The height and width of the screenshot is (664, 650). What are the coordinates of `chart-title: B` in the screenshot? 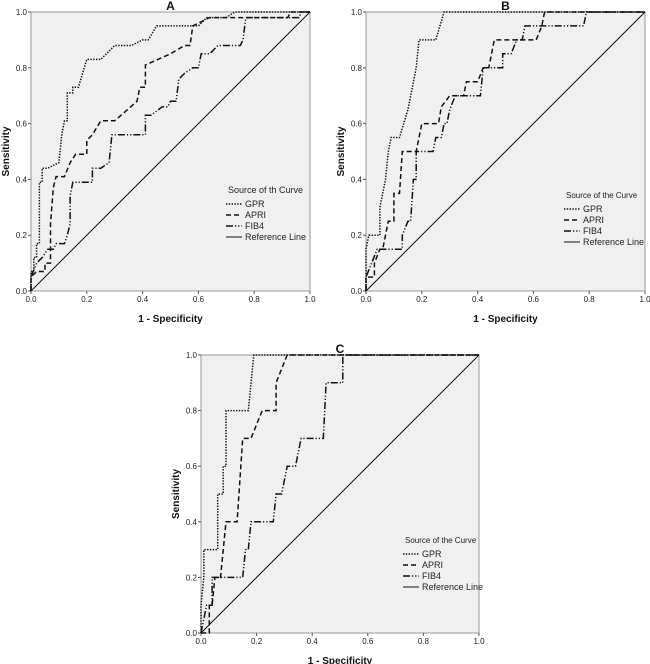 It's located at (505, 6).